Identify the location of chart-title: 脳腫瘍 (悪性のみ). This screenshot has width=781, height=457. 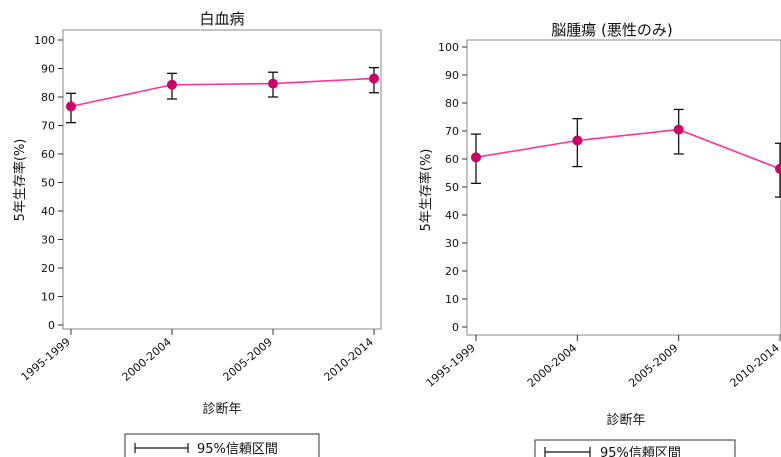
(611, 30).